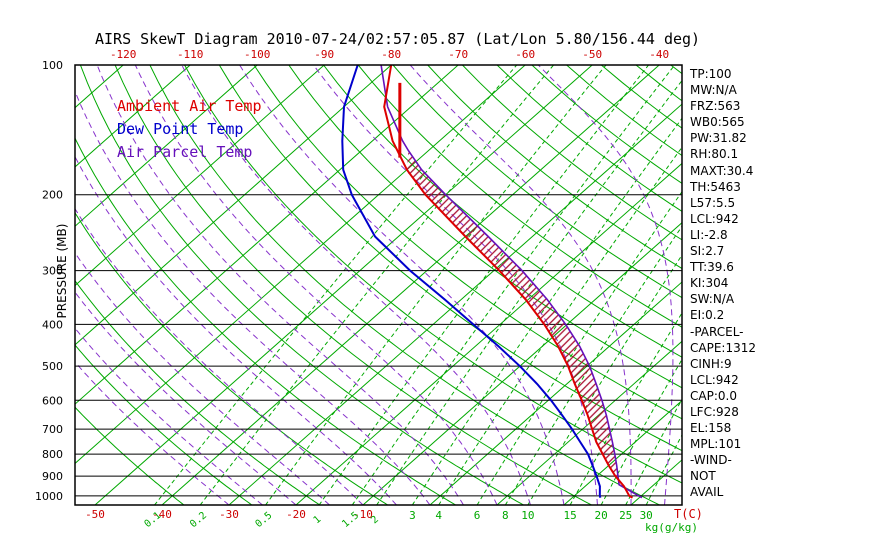 The image size is (870, 560). Describe the element at coordinates (709, 283) in the screenshot. I see `stat-line: KI:304` at that location.